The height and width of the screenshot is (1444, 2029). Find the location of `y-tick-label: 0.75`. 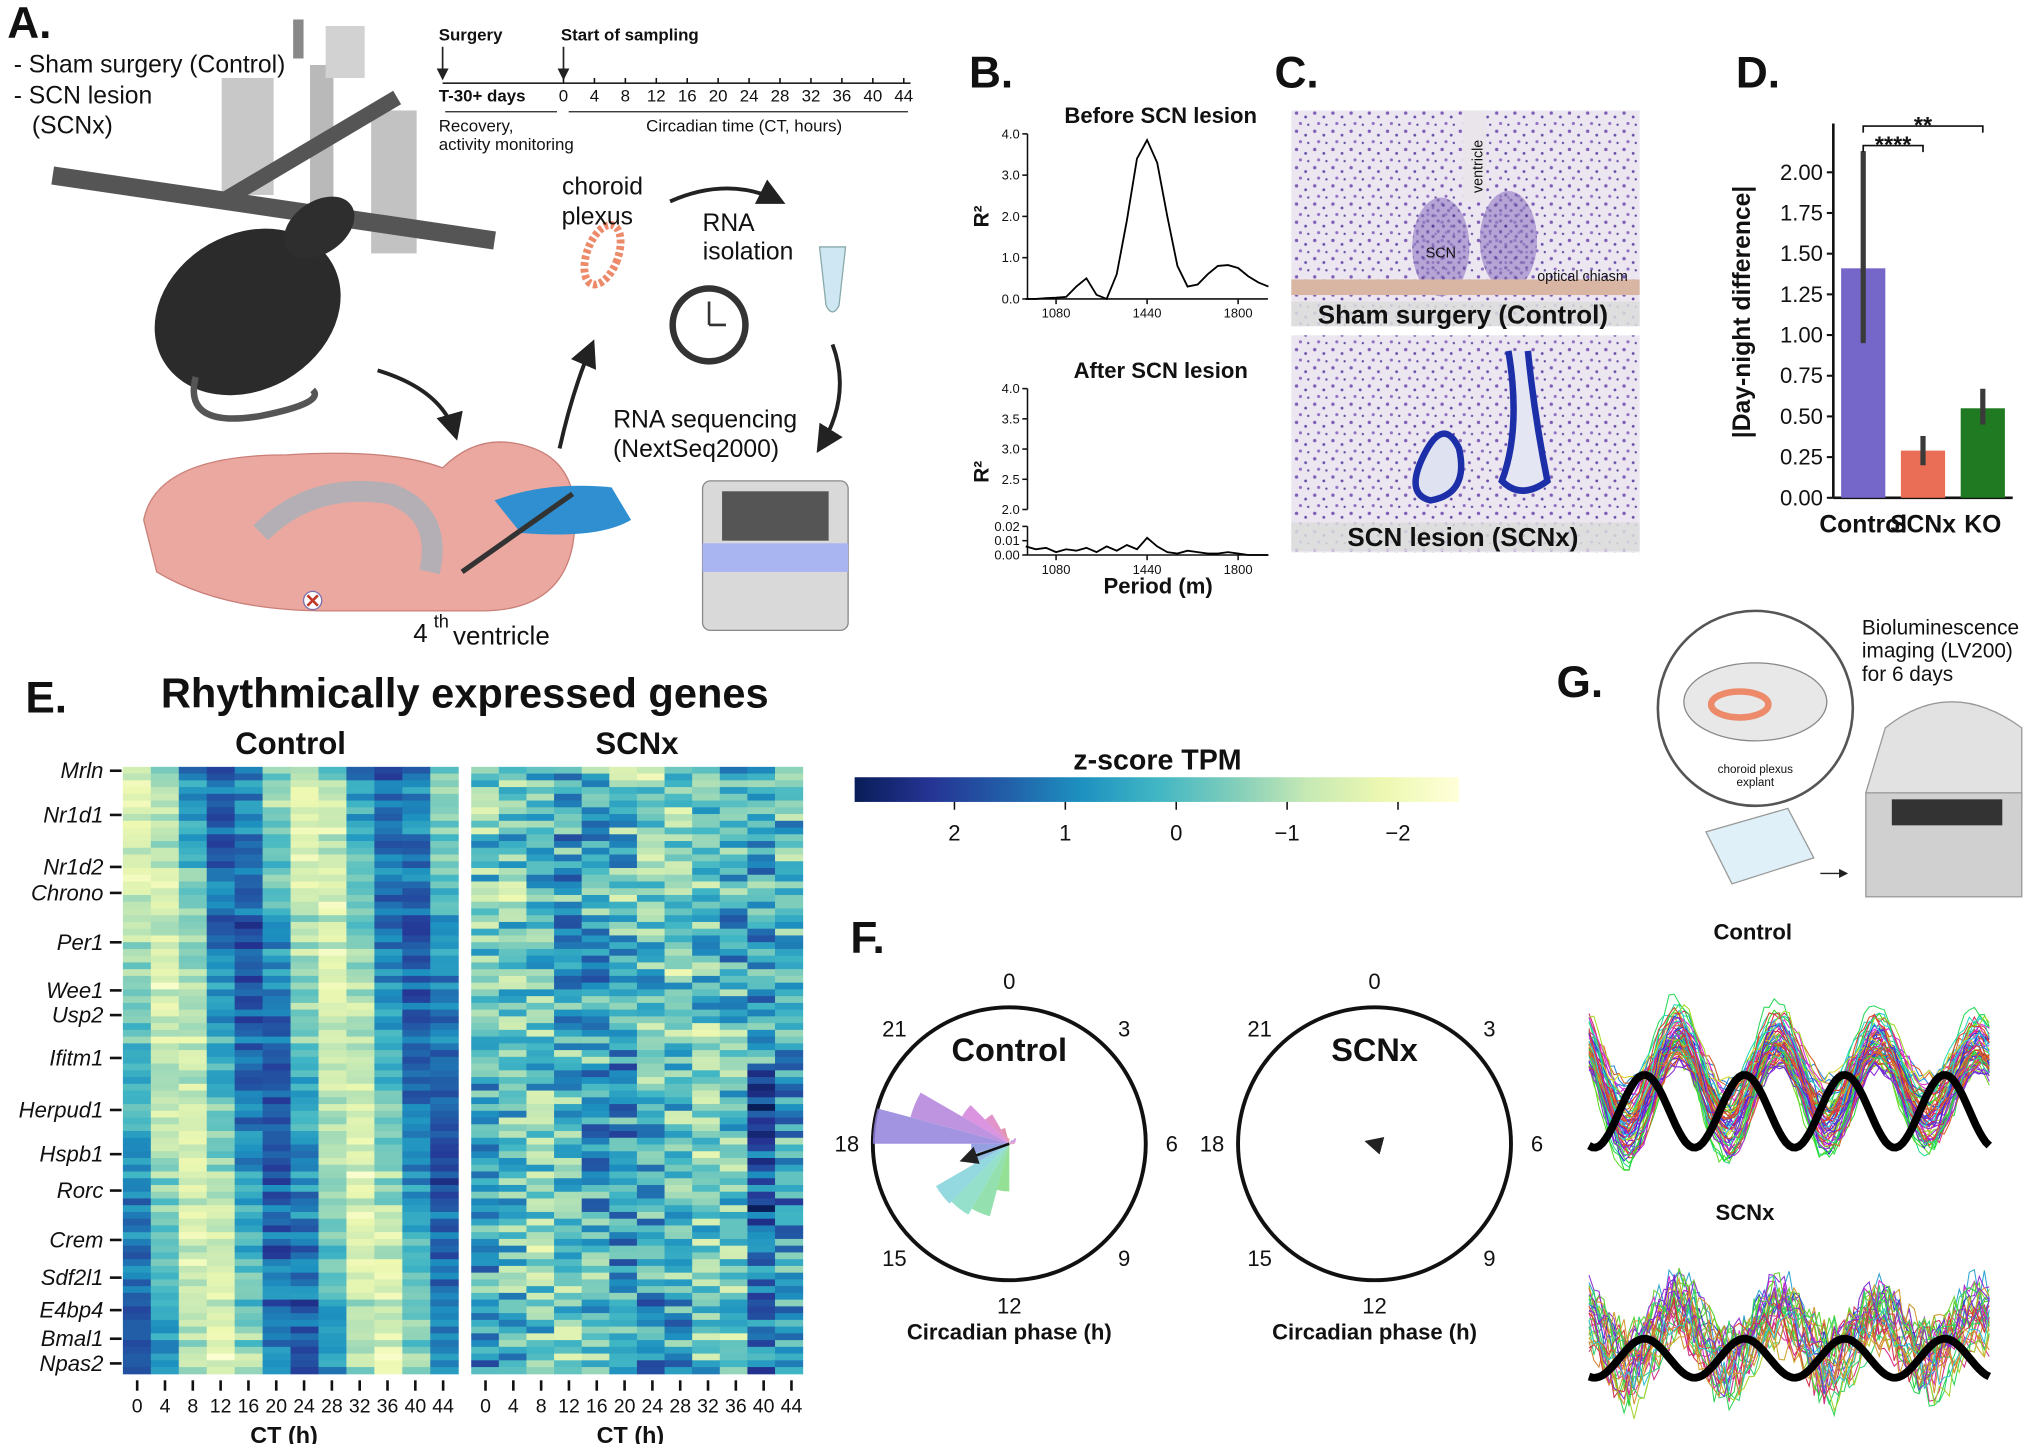

y-tick-label: 0.75 is located at coordinates (1801, 375).